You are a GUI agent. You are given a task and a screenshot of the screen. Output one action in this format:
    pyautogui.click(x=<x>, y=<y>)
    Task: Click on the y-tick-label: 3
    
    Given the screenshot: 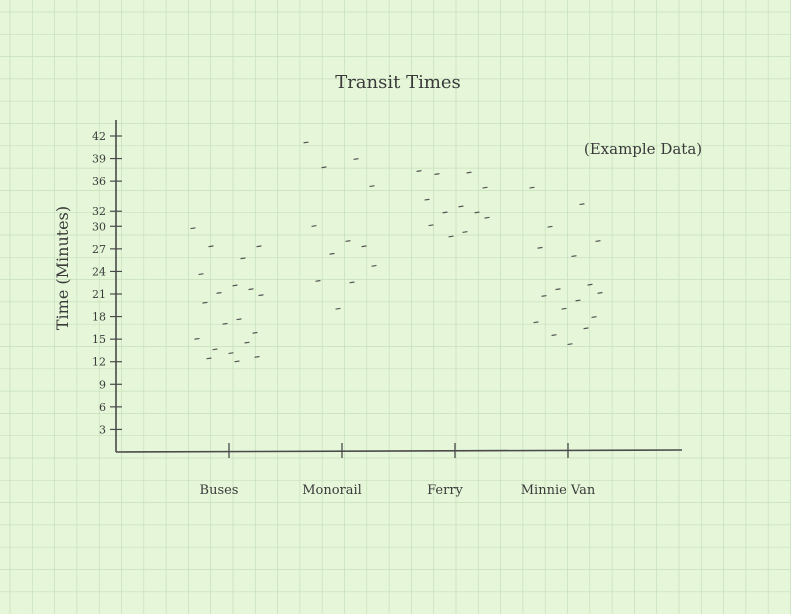 What is the action you would take?
    pyautogui.click(x=102, y=429)
    